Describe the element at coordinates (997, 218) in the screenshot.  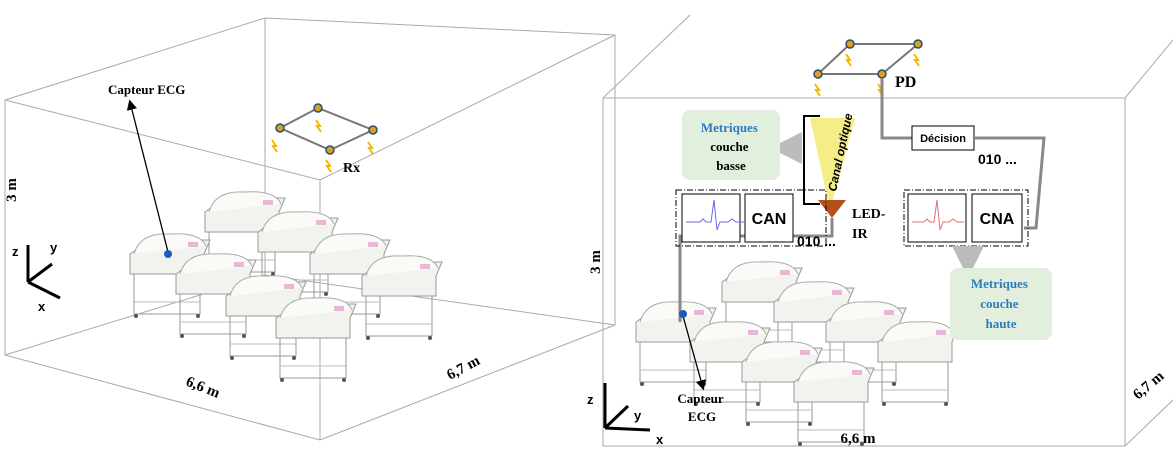
I see `dac-box` at that location.